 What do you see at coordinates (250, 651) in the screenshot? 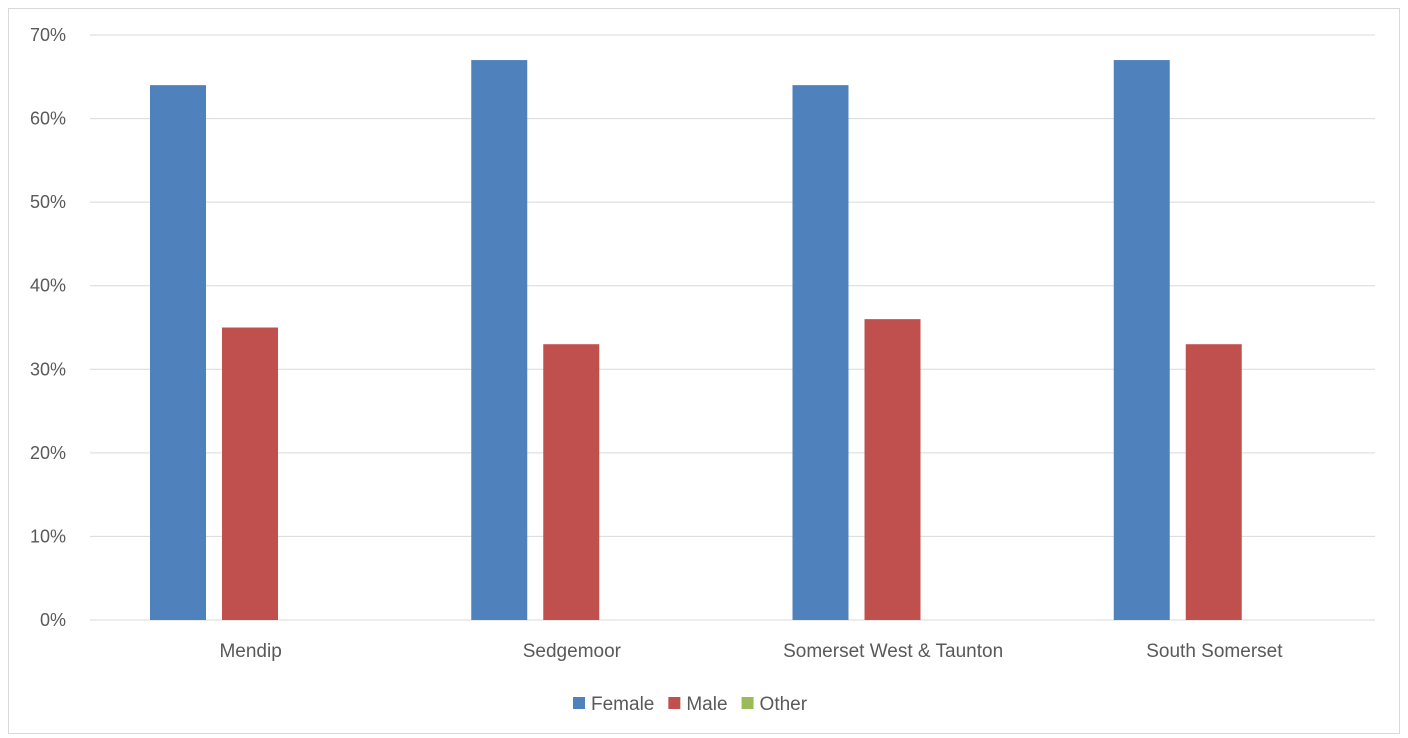
I see `x-tick-label: Mendip` at bounding box center [250, 651].